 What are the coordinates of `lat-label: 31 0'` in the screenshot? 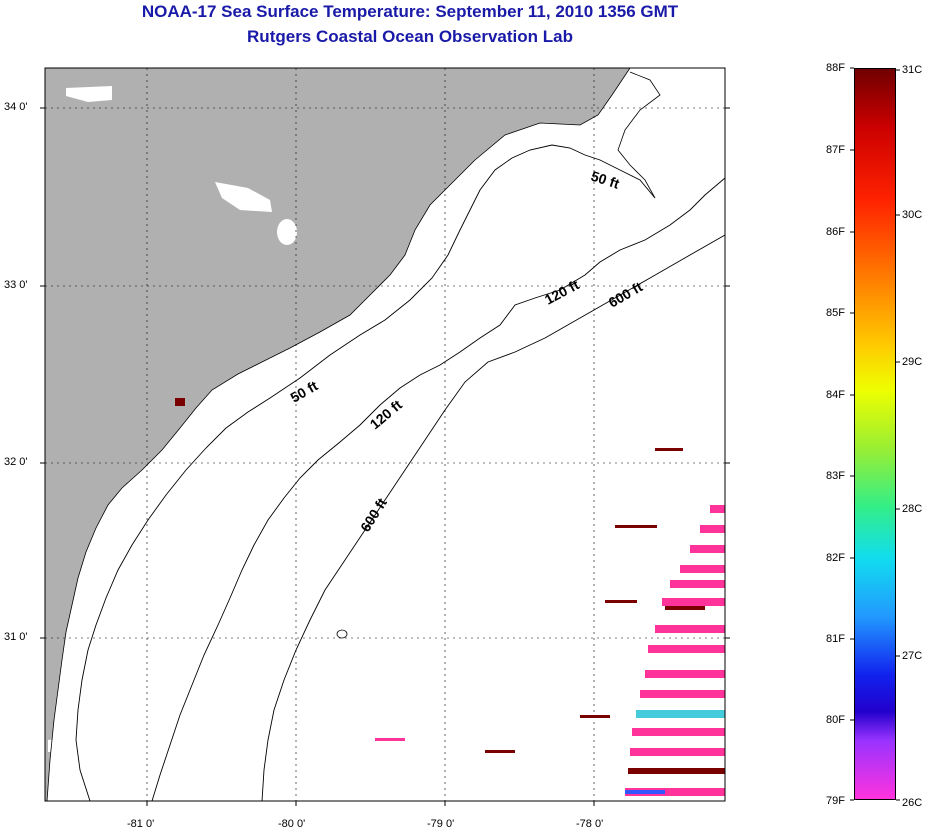 It's located at (16, 637).